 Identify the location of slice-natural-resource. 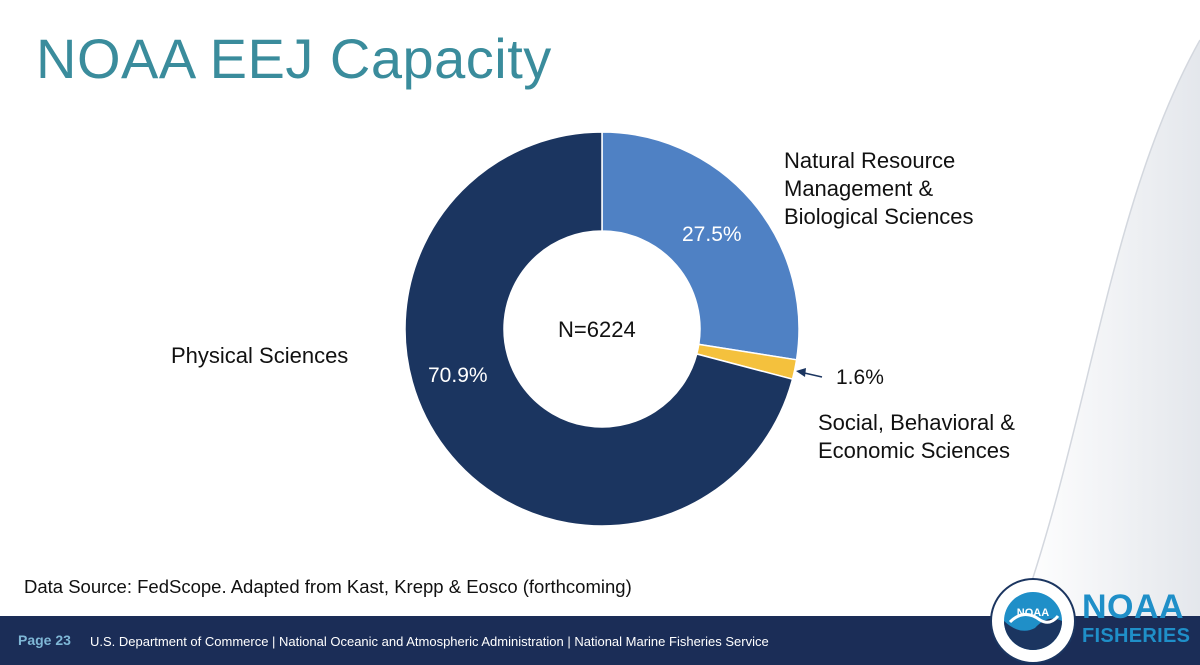
(700, 246).